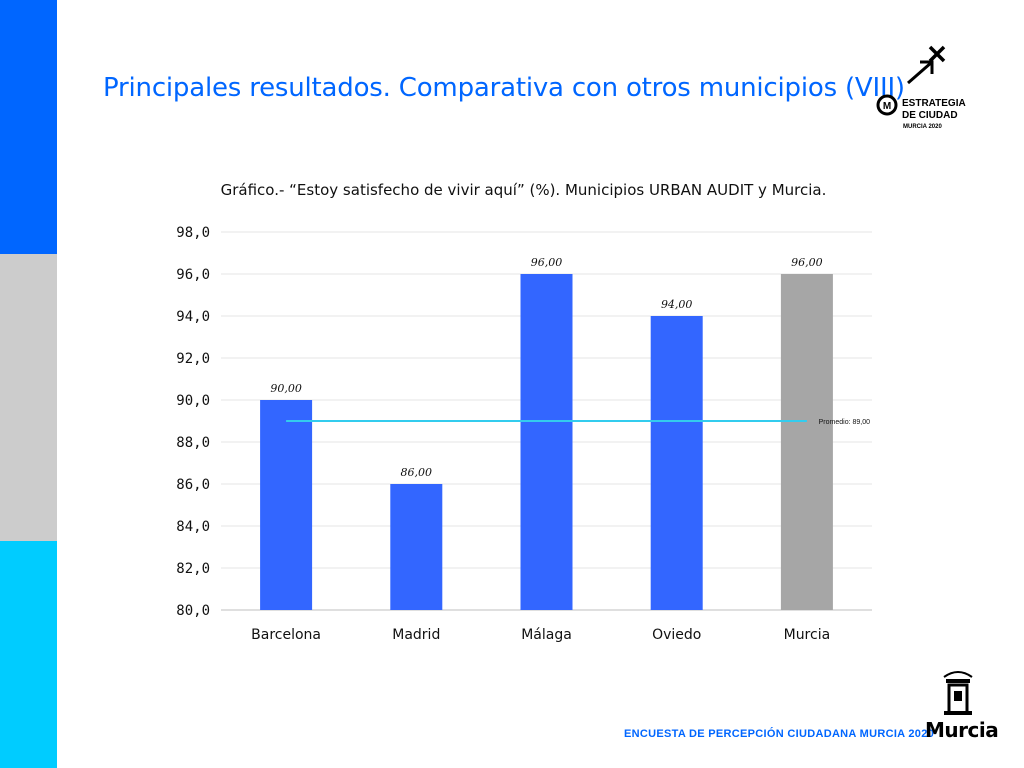  I want to click on murcia-wordmark: Murcia, so click(962, 730).